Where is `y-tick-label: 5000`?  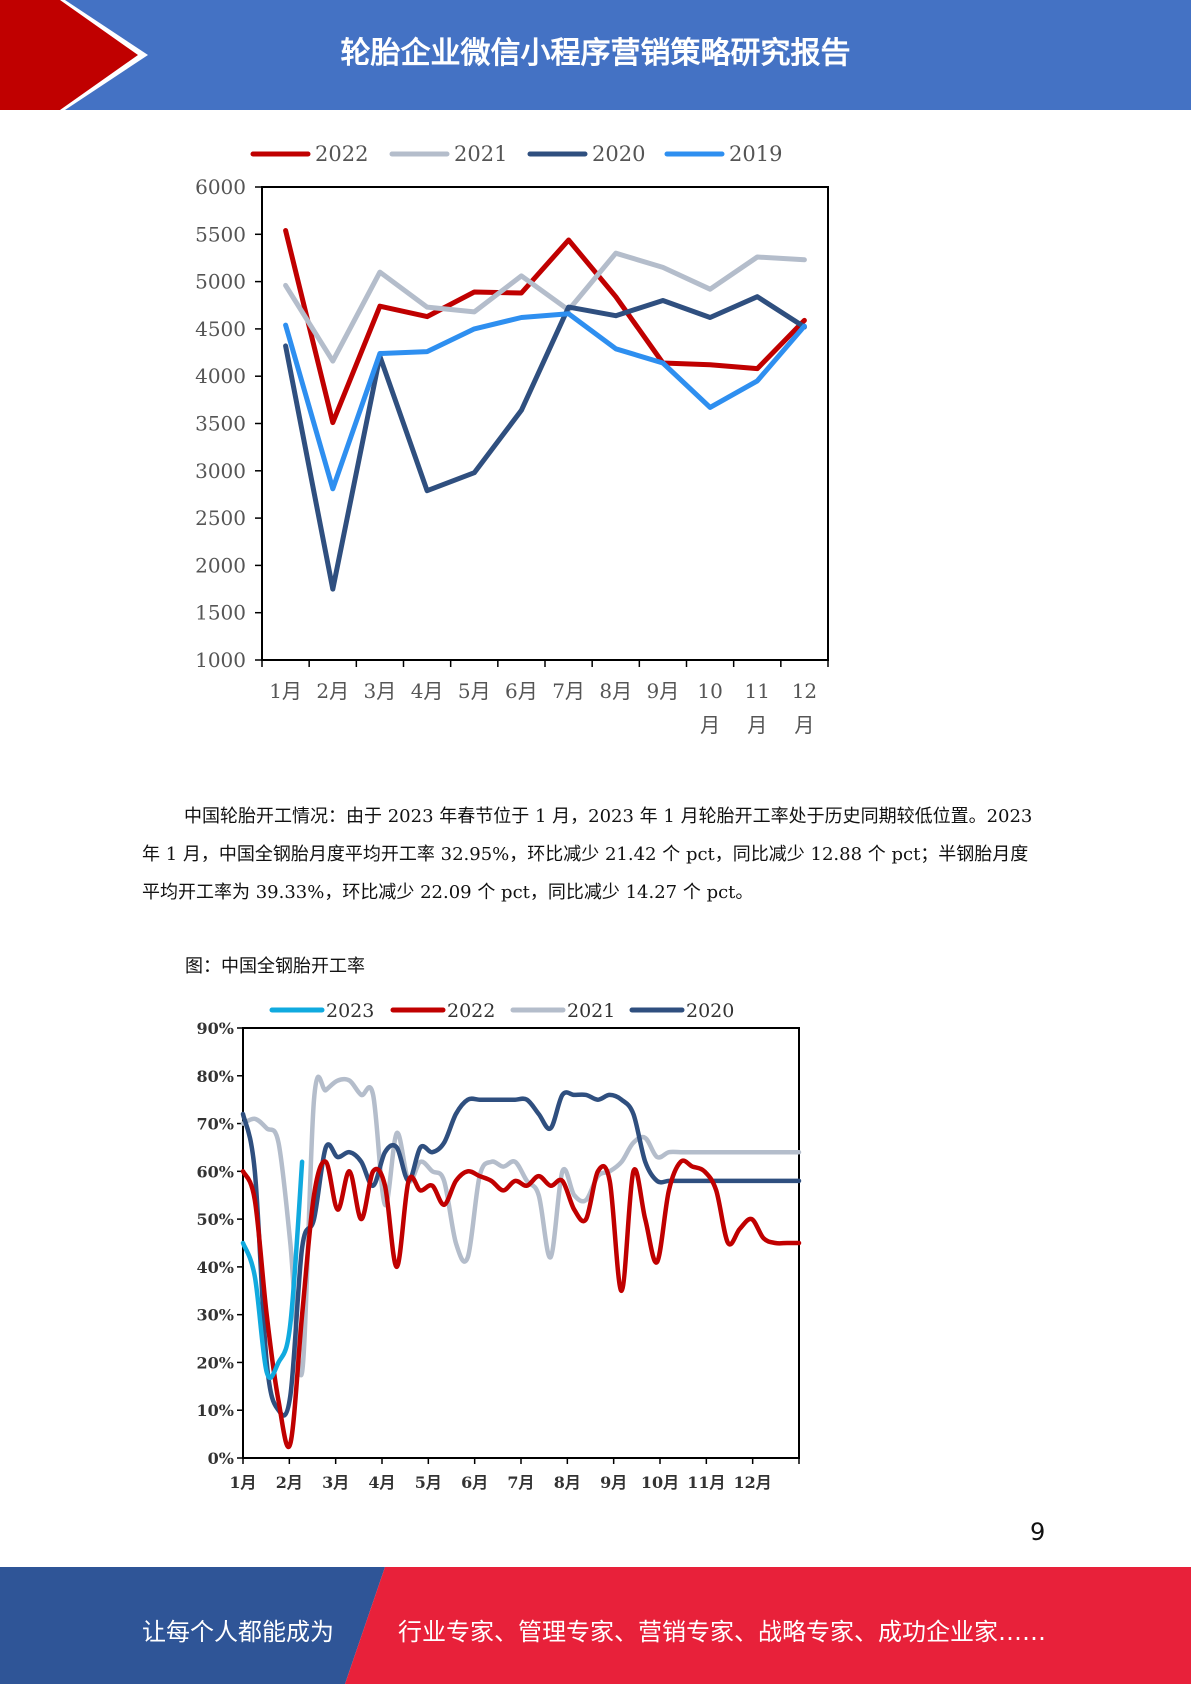 y-tick-label: 5000 is located at coordinates (220, 282).